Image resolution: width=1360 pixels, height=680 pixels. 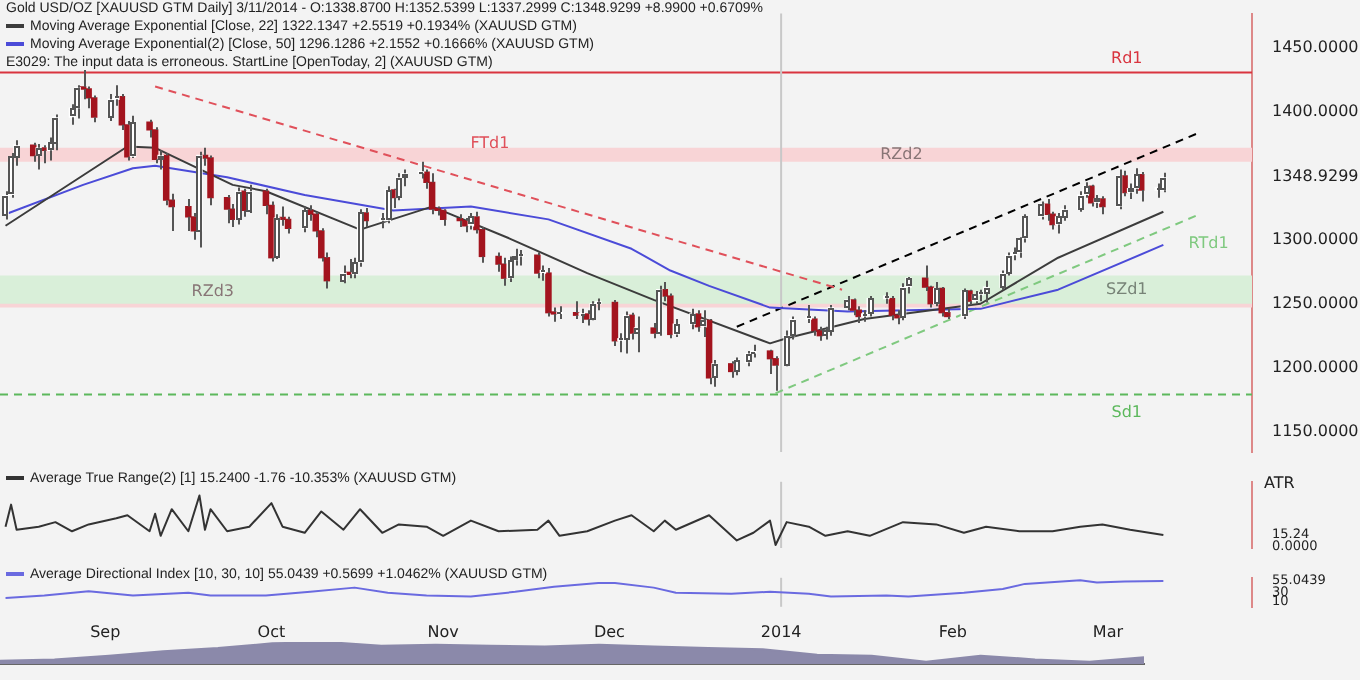 I want to click on x-tick-label: Feb, so click(x=953, y=631).